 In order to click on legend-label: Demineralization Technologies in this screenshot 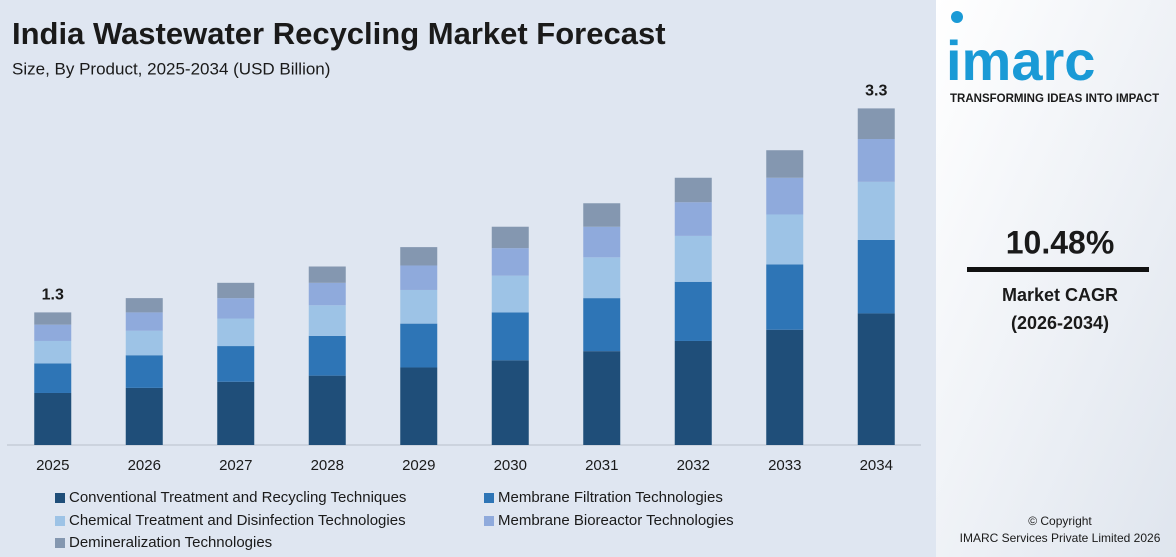, I will do `click(170, 542)`.